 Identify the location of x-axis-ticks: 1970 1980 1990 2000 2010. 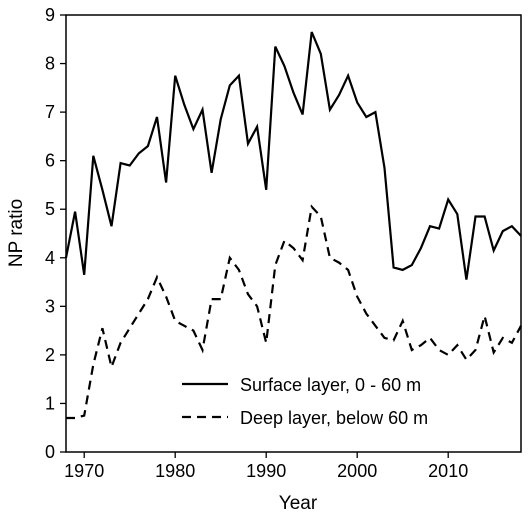
(266, 466).